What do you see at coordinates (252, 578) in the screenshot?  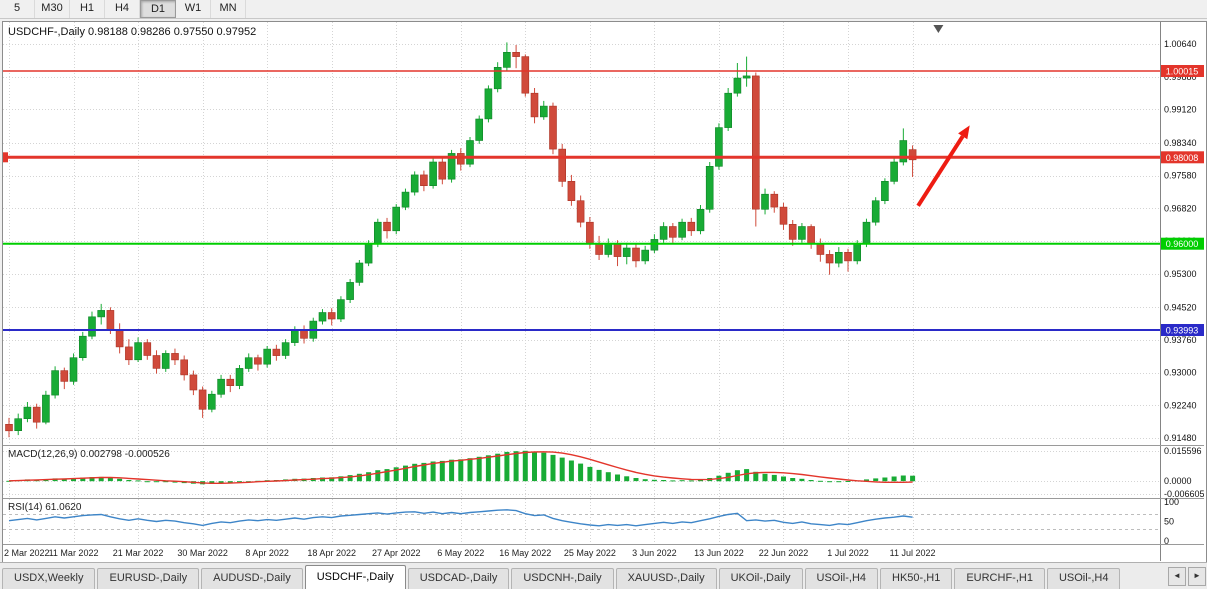 I see `chart-tab-audusd-daily: AUDUSD-,Daily` at bounding box center [252, 578].